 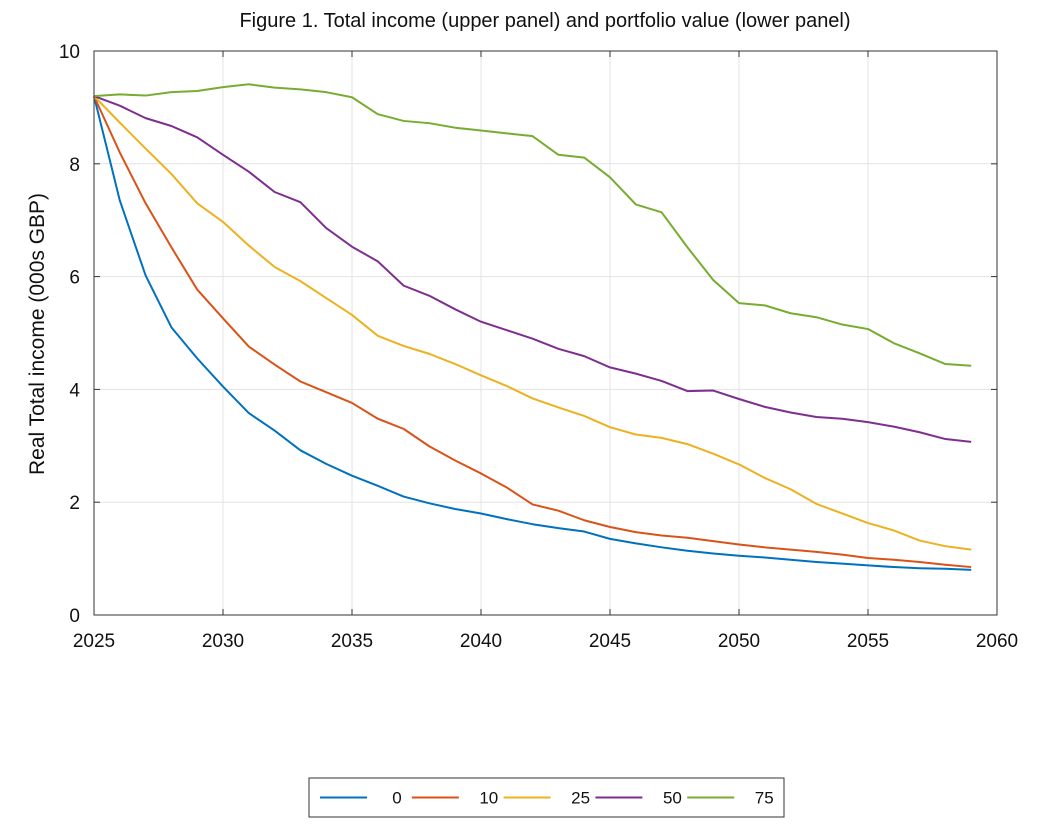 I want to click on y-axis-label: Real Total income (000s GBP), so click(x=37, y=334).